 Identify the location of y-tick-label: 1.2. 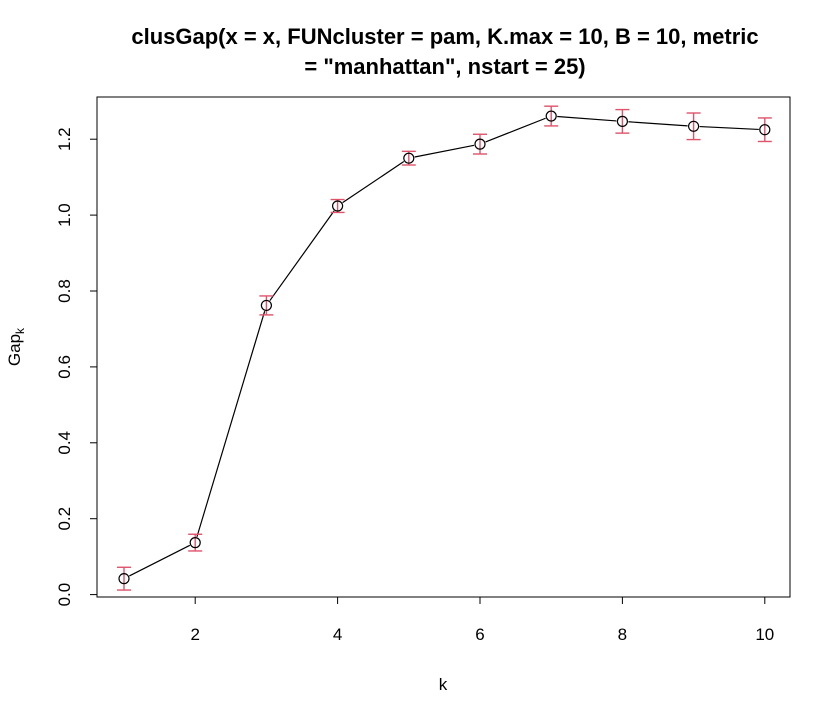
(64, 139).